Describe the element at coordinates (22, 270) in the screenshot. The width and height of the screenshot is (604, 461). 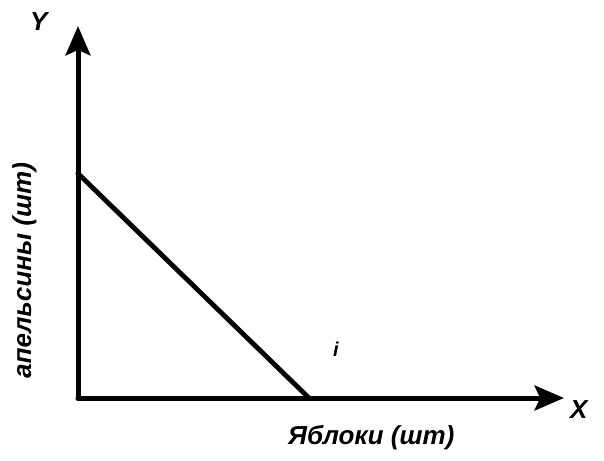
I see `y-axis-title: апельсины (шт)` at that location.